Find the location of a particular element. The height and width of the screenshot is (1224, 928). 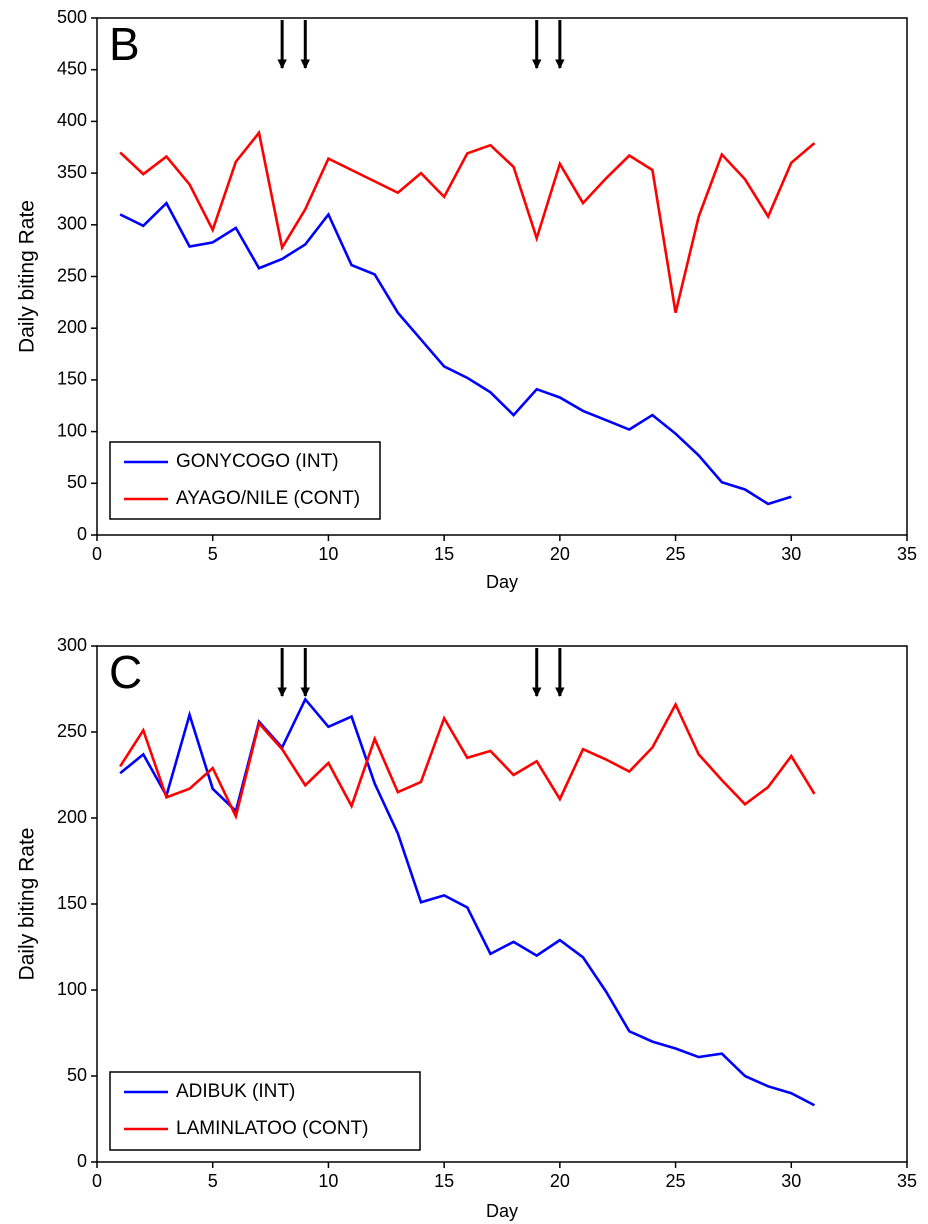

legend-label: LAMINLATOO (CONT) is located at coordinates (272, 1128).